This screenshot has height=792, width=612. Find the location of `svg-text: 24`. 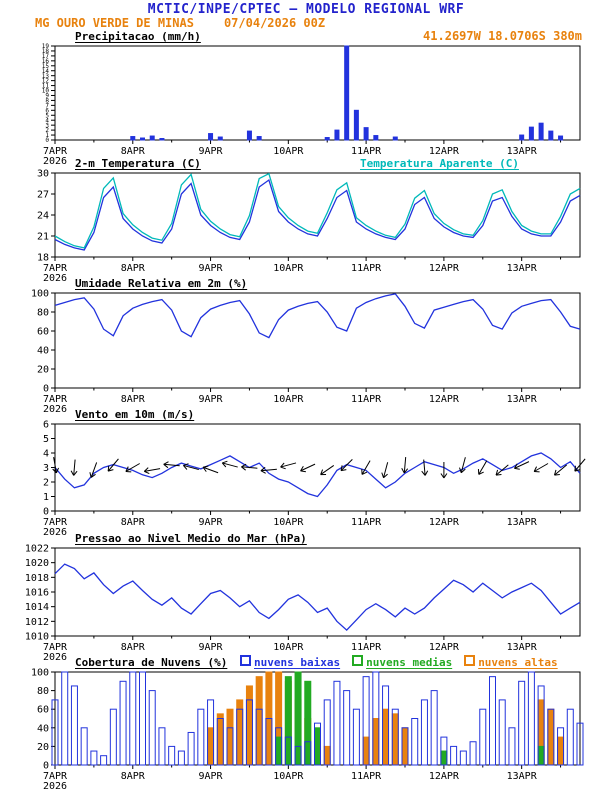

svg-text: 24 is located at coordinates (43, 216).